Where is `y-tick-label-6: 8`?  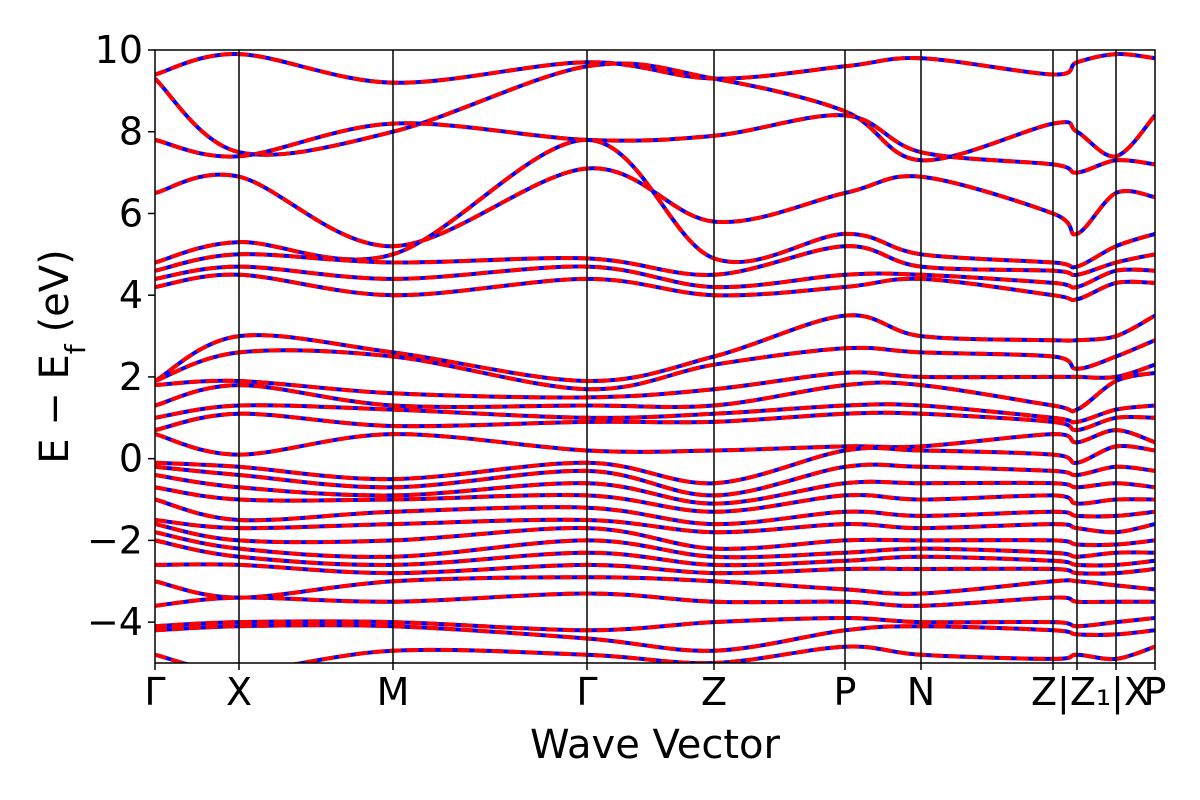
y-tick-label-6: 8 is located at coordinates (131, 132).